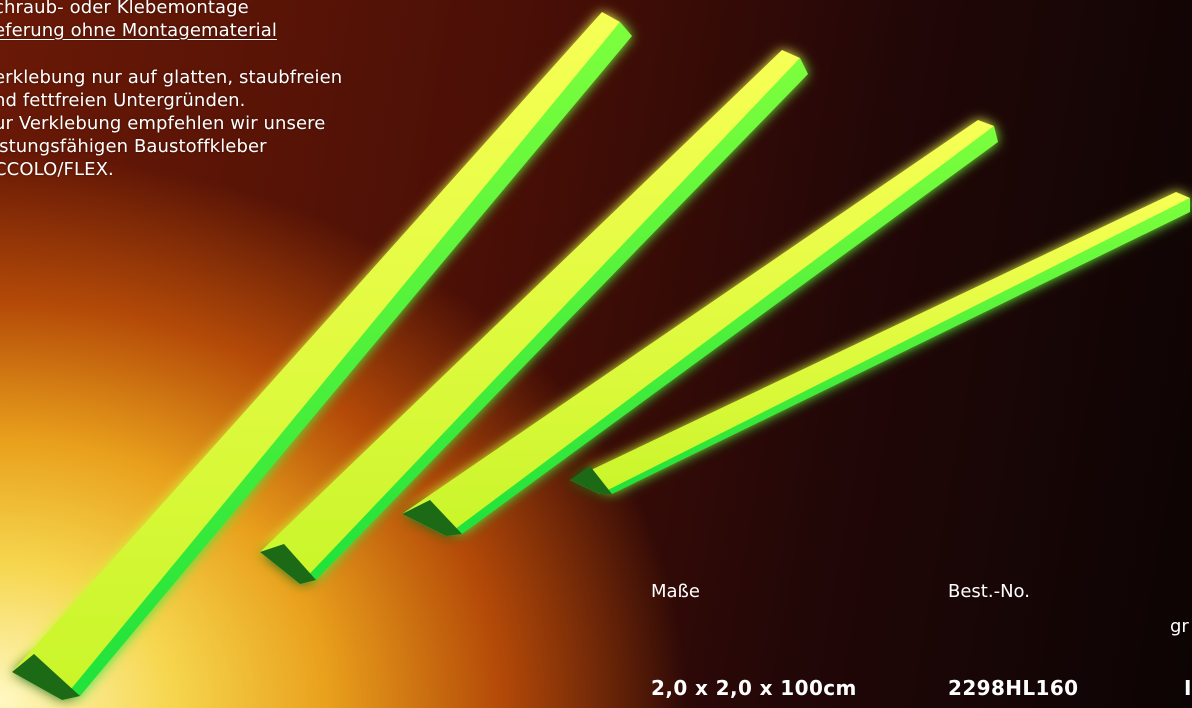 Image resolution: width=1192 pixels, height=708 pixels. Describe the element at coordinates (989, 591) in the screenshot. I see `spec-header-order-number: Best.-No.` at that location.